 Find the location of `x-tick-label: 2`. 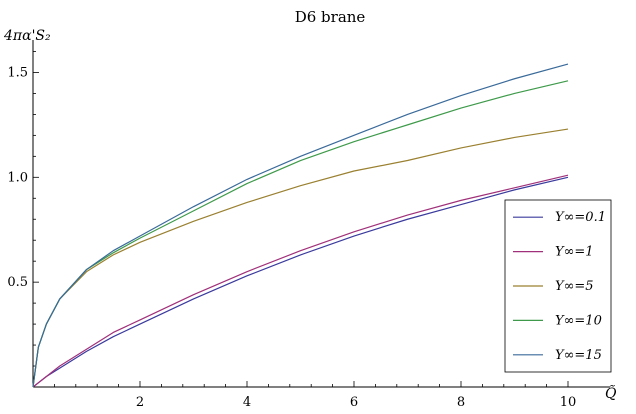

x-tick-label: 2 is located at coordinates (140, 402).